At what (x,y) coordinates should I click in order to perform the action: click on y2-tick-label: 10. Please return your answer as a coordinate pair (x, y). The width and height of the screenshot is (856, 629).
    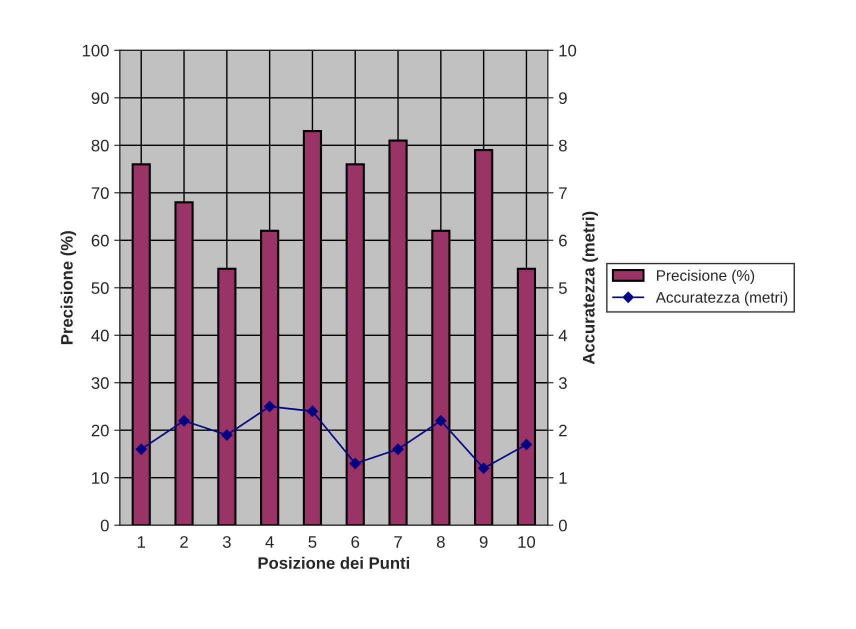
    Looking at the image, I should click on (568, 50).